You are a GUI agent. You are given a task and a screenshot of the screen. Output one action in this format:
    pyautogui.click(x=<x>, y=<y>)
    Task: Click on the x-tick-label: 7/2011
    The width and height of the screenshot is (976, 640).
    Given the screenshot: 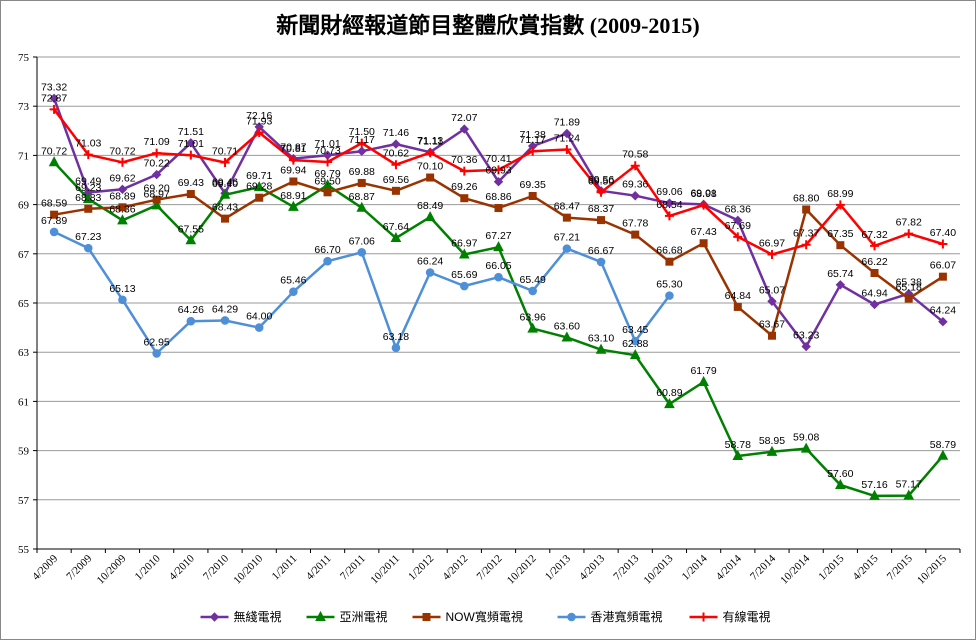 What is the action you would take?
    pyautogui.click(x=353, y=568)
    